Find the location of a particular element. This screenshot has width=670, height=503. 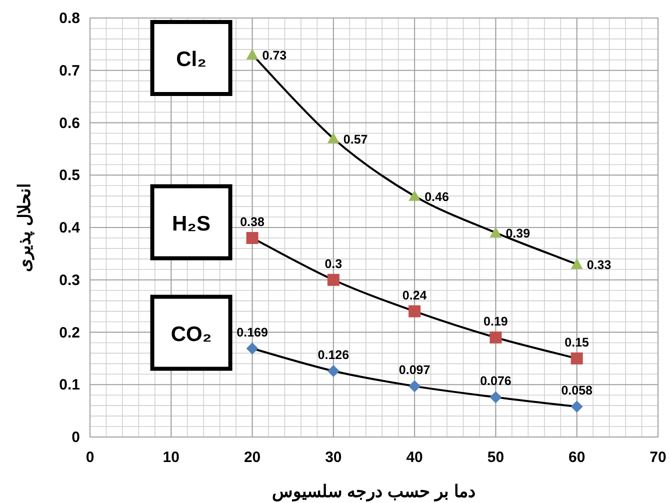

y-tick-label: 0.6 is located at coordinates (69, 123).